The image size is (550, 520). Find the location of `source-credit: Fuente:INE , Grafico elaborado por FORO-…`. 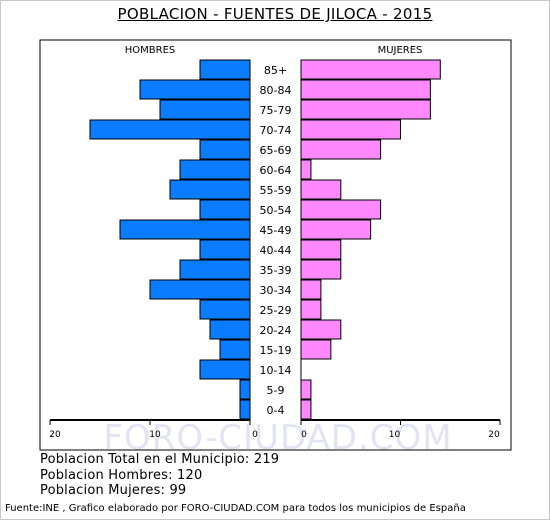

source-credit: Fuente:INE , Grafico elaborado por FORO-… is located at coordinates (235, 508).